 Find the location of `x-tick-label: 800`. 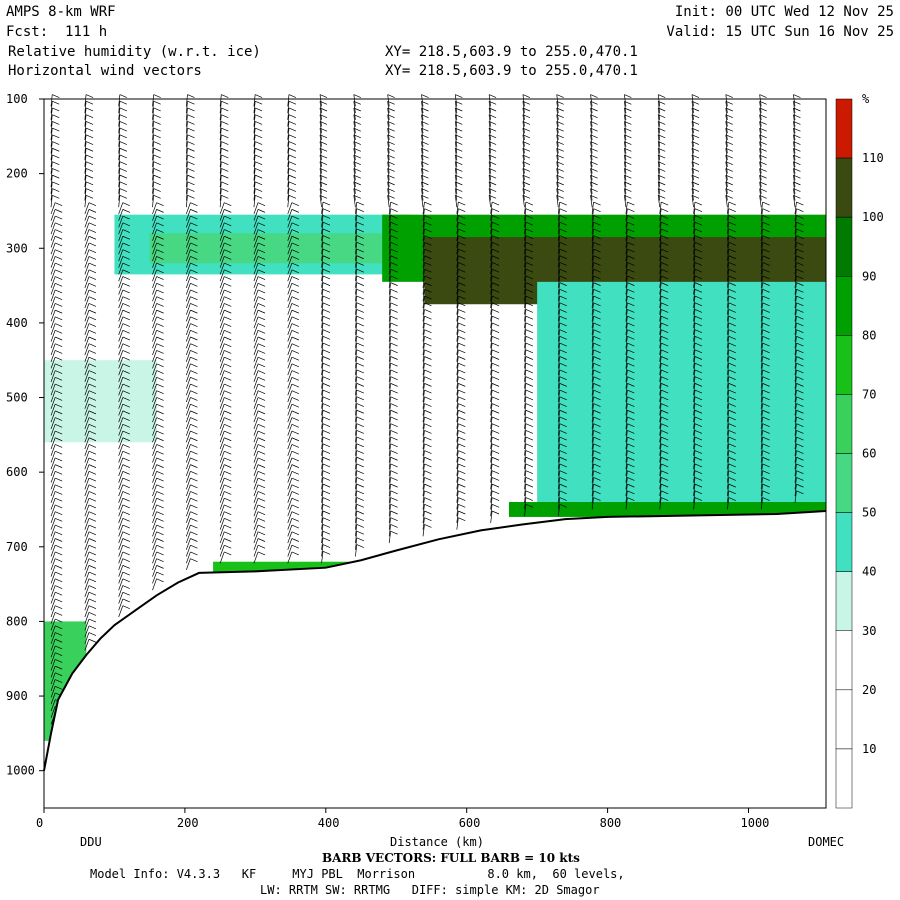

x-tick-label: 800 is located at coordinates (611, 823).